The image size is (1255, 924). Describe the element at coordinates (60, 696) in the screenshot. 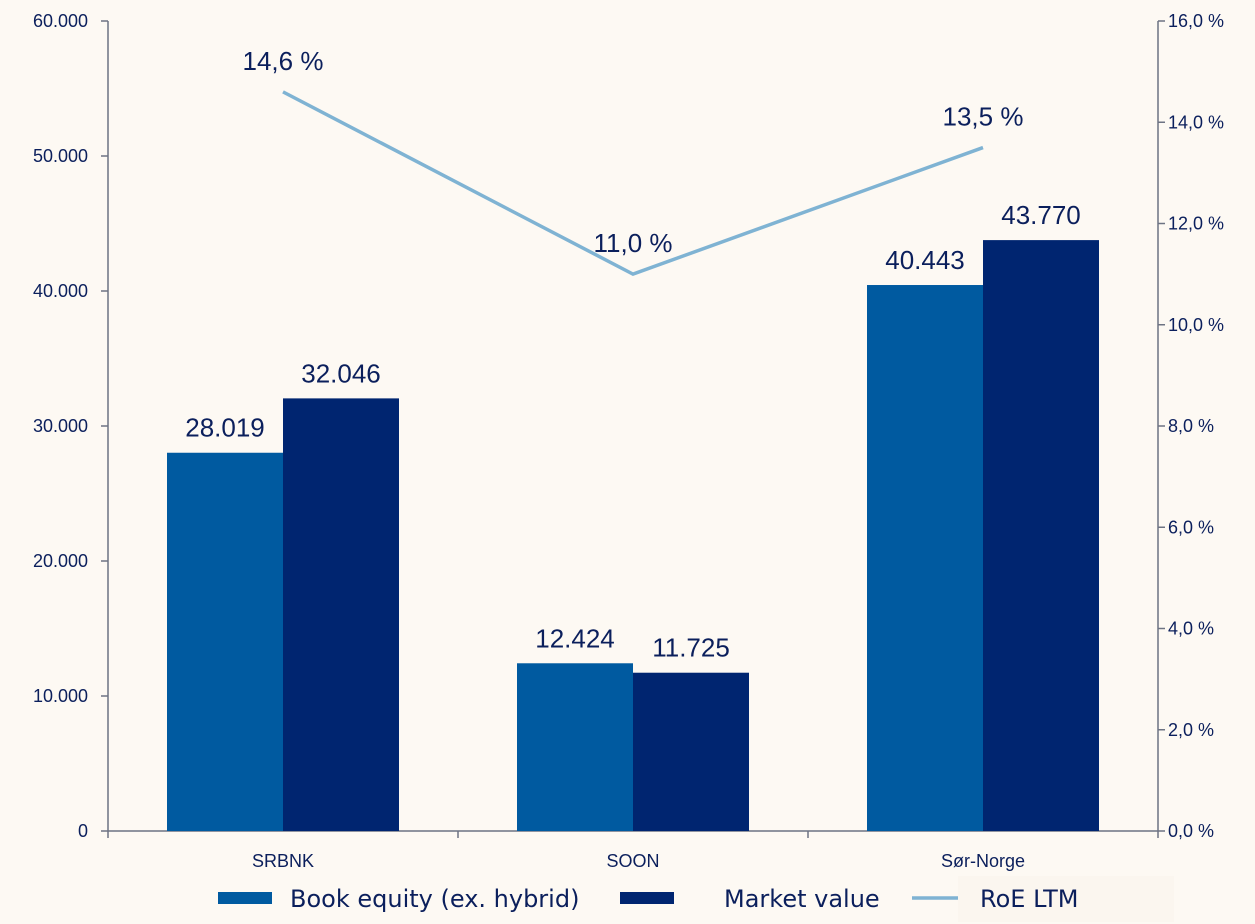

I see `left-tick-label: 10.000` at that location.